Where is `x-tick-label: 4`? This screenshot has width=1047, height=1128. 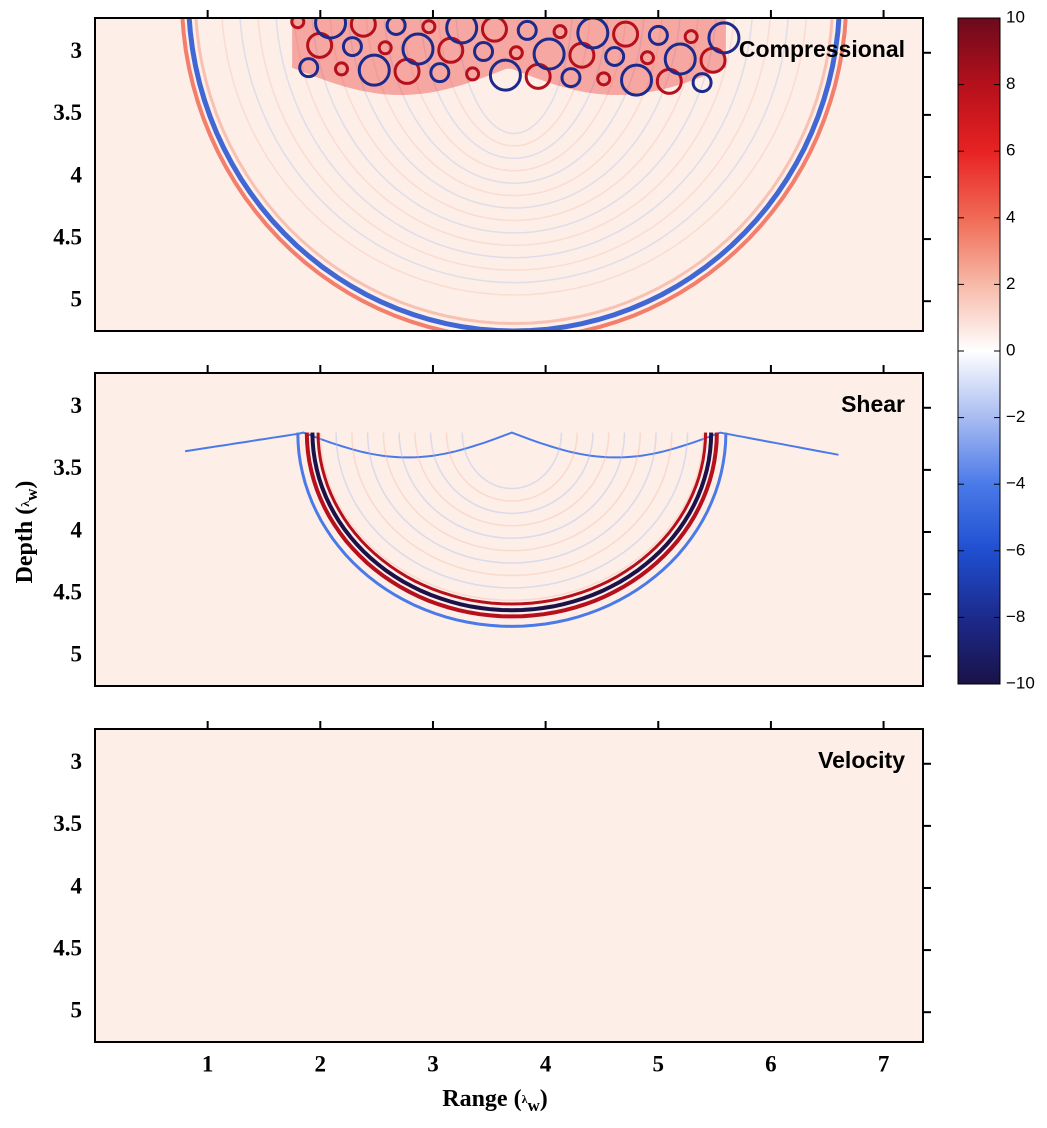
x-tick-label: 4 is located at coordinates (546, 1063).